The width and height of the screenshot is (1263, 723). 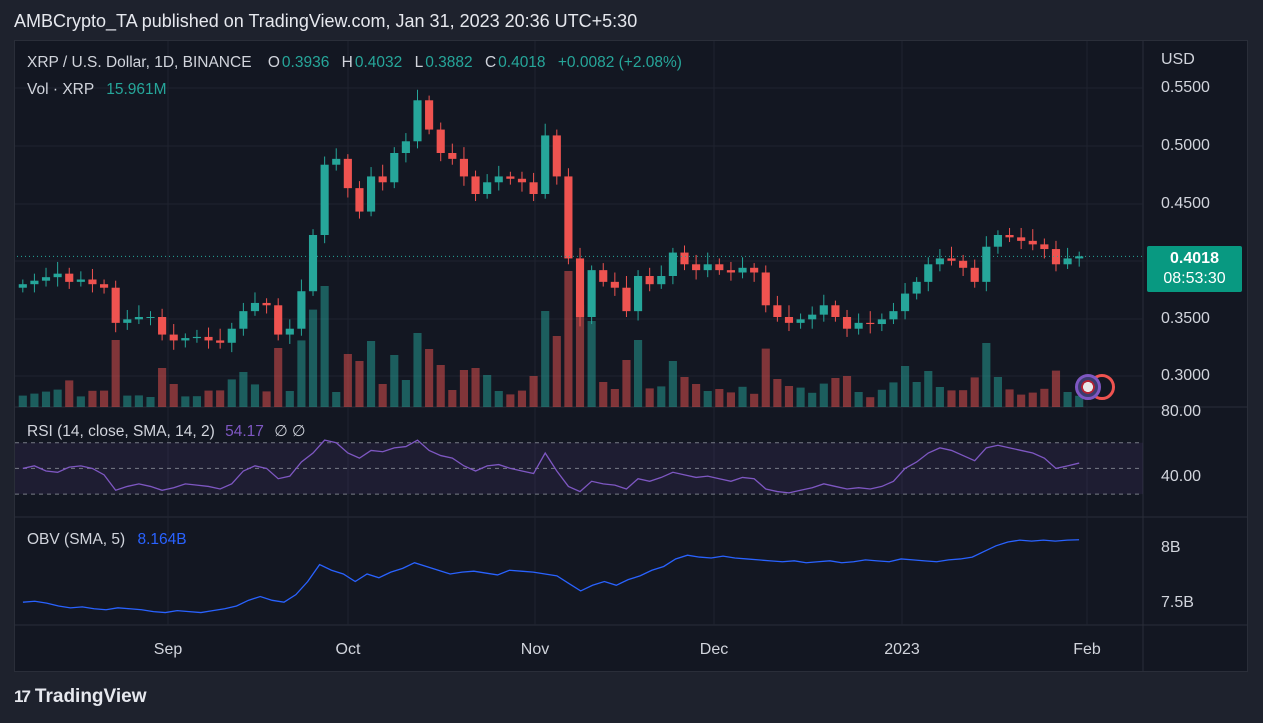 I want to click on time-tick: Oct, so click(x=348, y=649).